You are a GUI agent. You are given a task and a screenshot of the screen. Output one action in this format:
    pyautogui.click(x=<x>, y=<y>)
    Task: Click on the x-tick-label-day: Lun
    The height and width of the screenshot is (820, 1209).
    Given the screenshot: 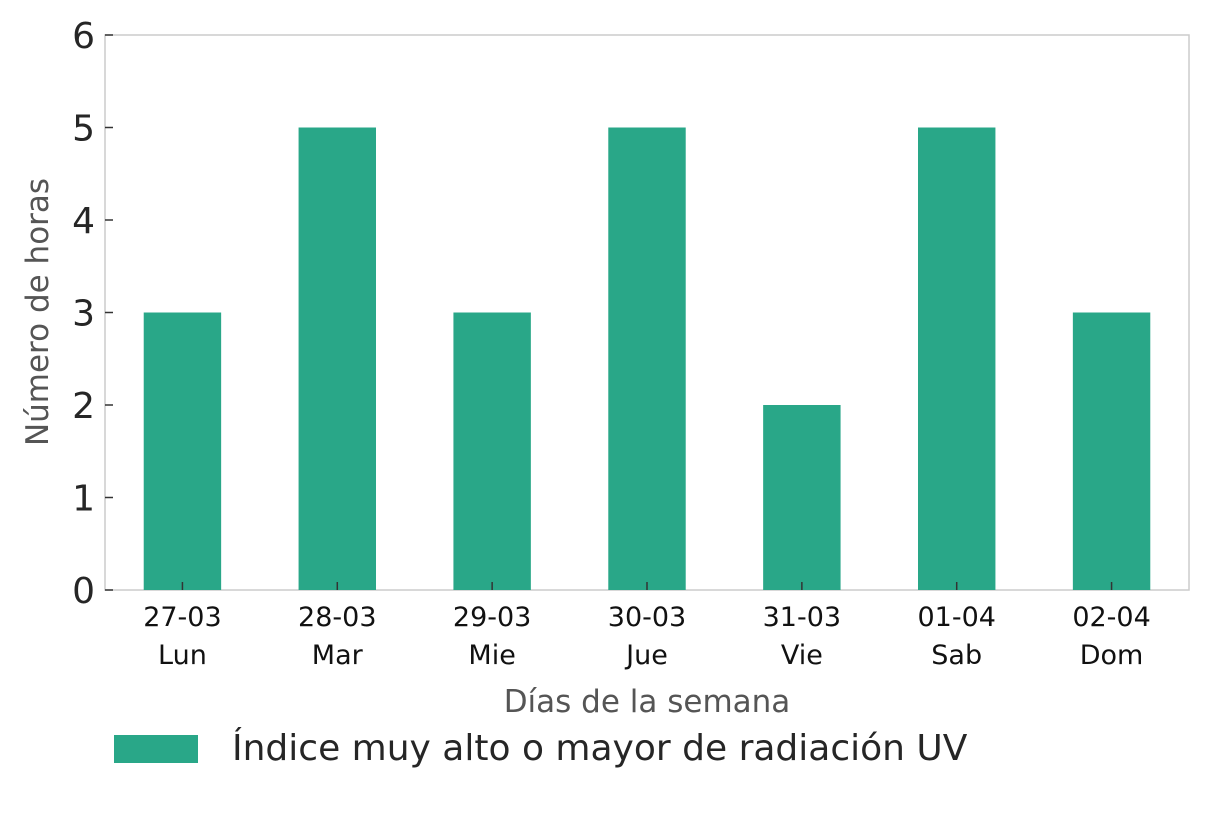 What is the action you would take?
    pyautogui.click(x=182, y=655)
    